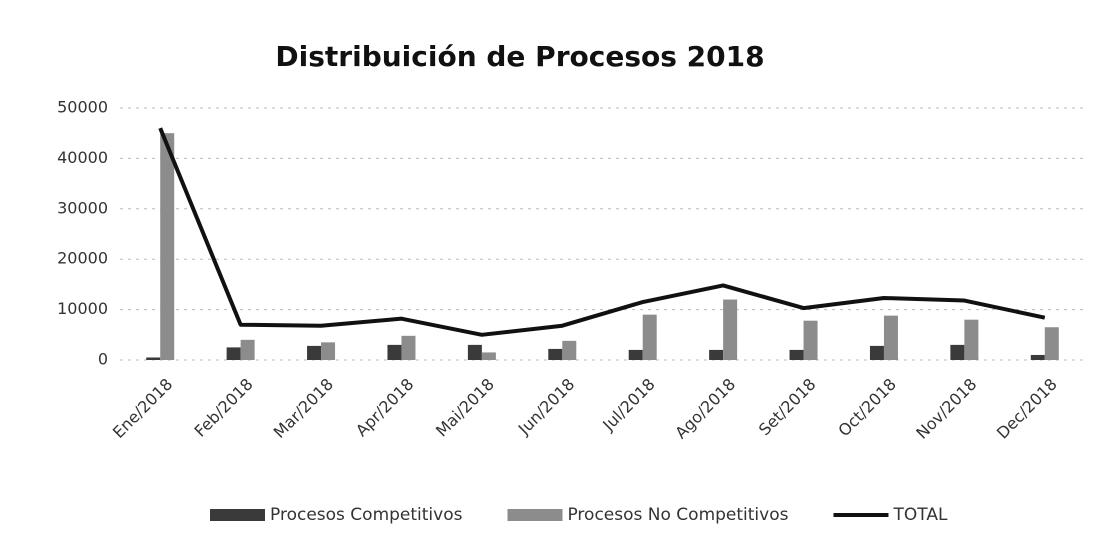 This screenshot has height=556, width=1105. Describe the element at coordinates (82, 207) in the screenshot. I see `y-tick-label: 30000` at that location.